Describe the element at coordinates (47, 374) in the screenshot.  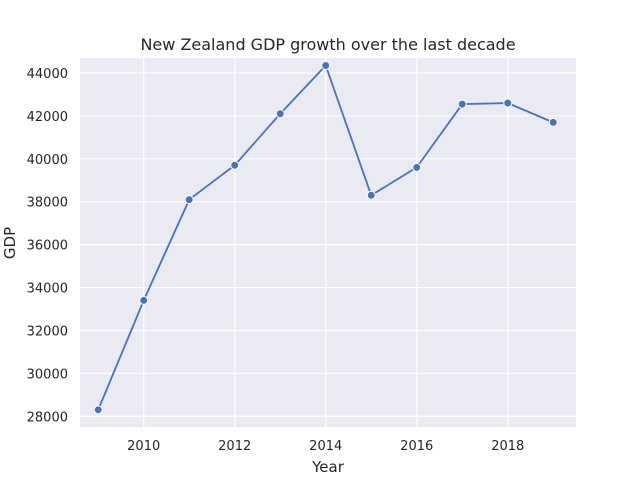
I see `y-tick-label: 30000` at that location.